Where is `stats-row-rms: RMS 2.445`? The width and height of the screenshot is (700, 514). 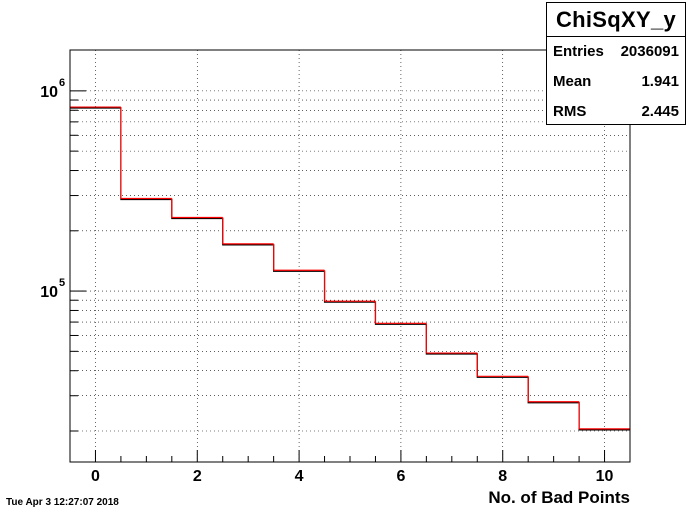 stats-row-rms: RMS 2.445 is located at coordinates (616, 112).